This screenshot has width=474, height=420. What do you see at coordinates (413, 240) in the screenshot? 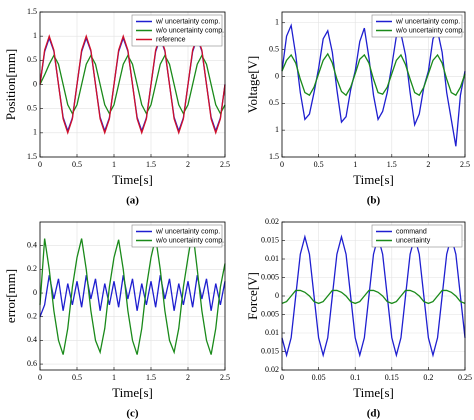
I see `legend-label: uncertainty` at bounding box center [413, 240].